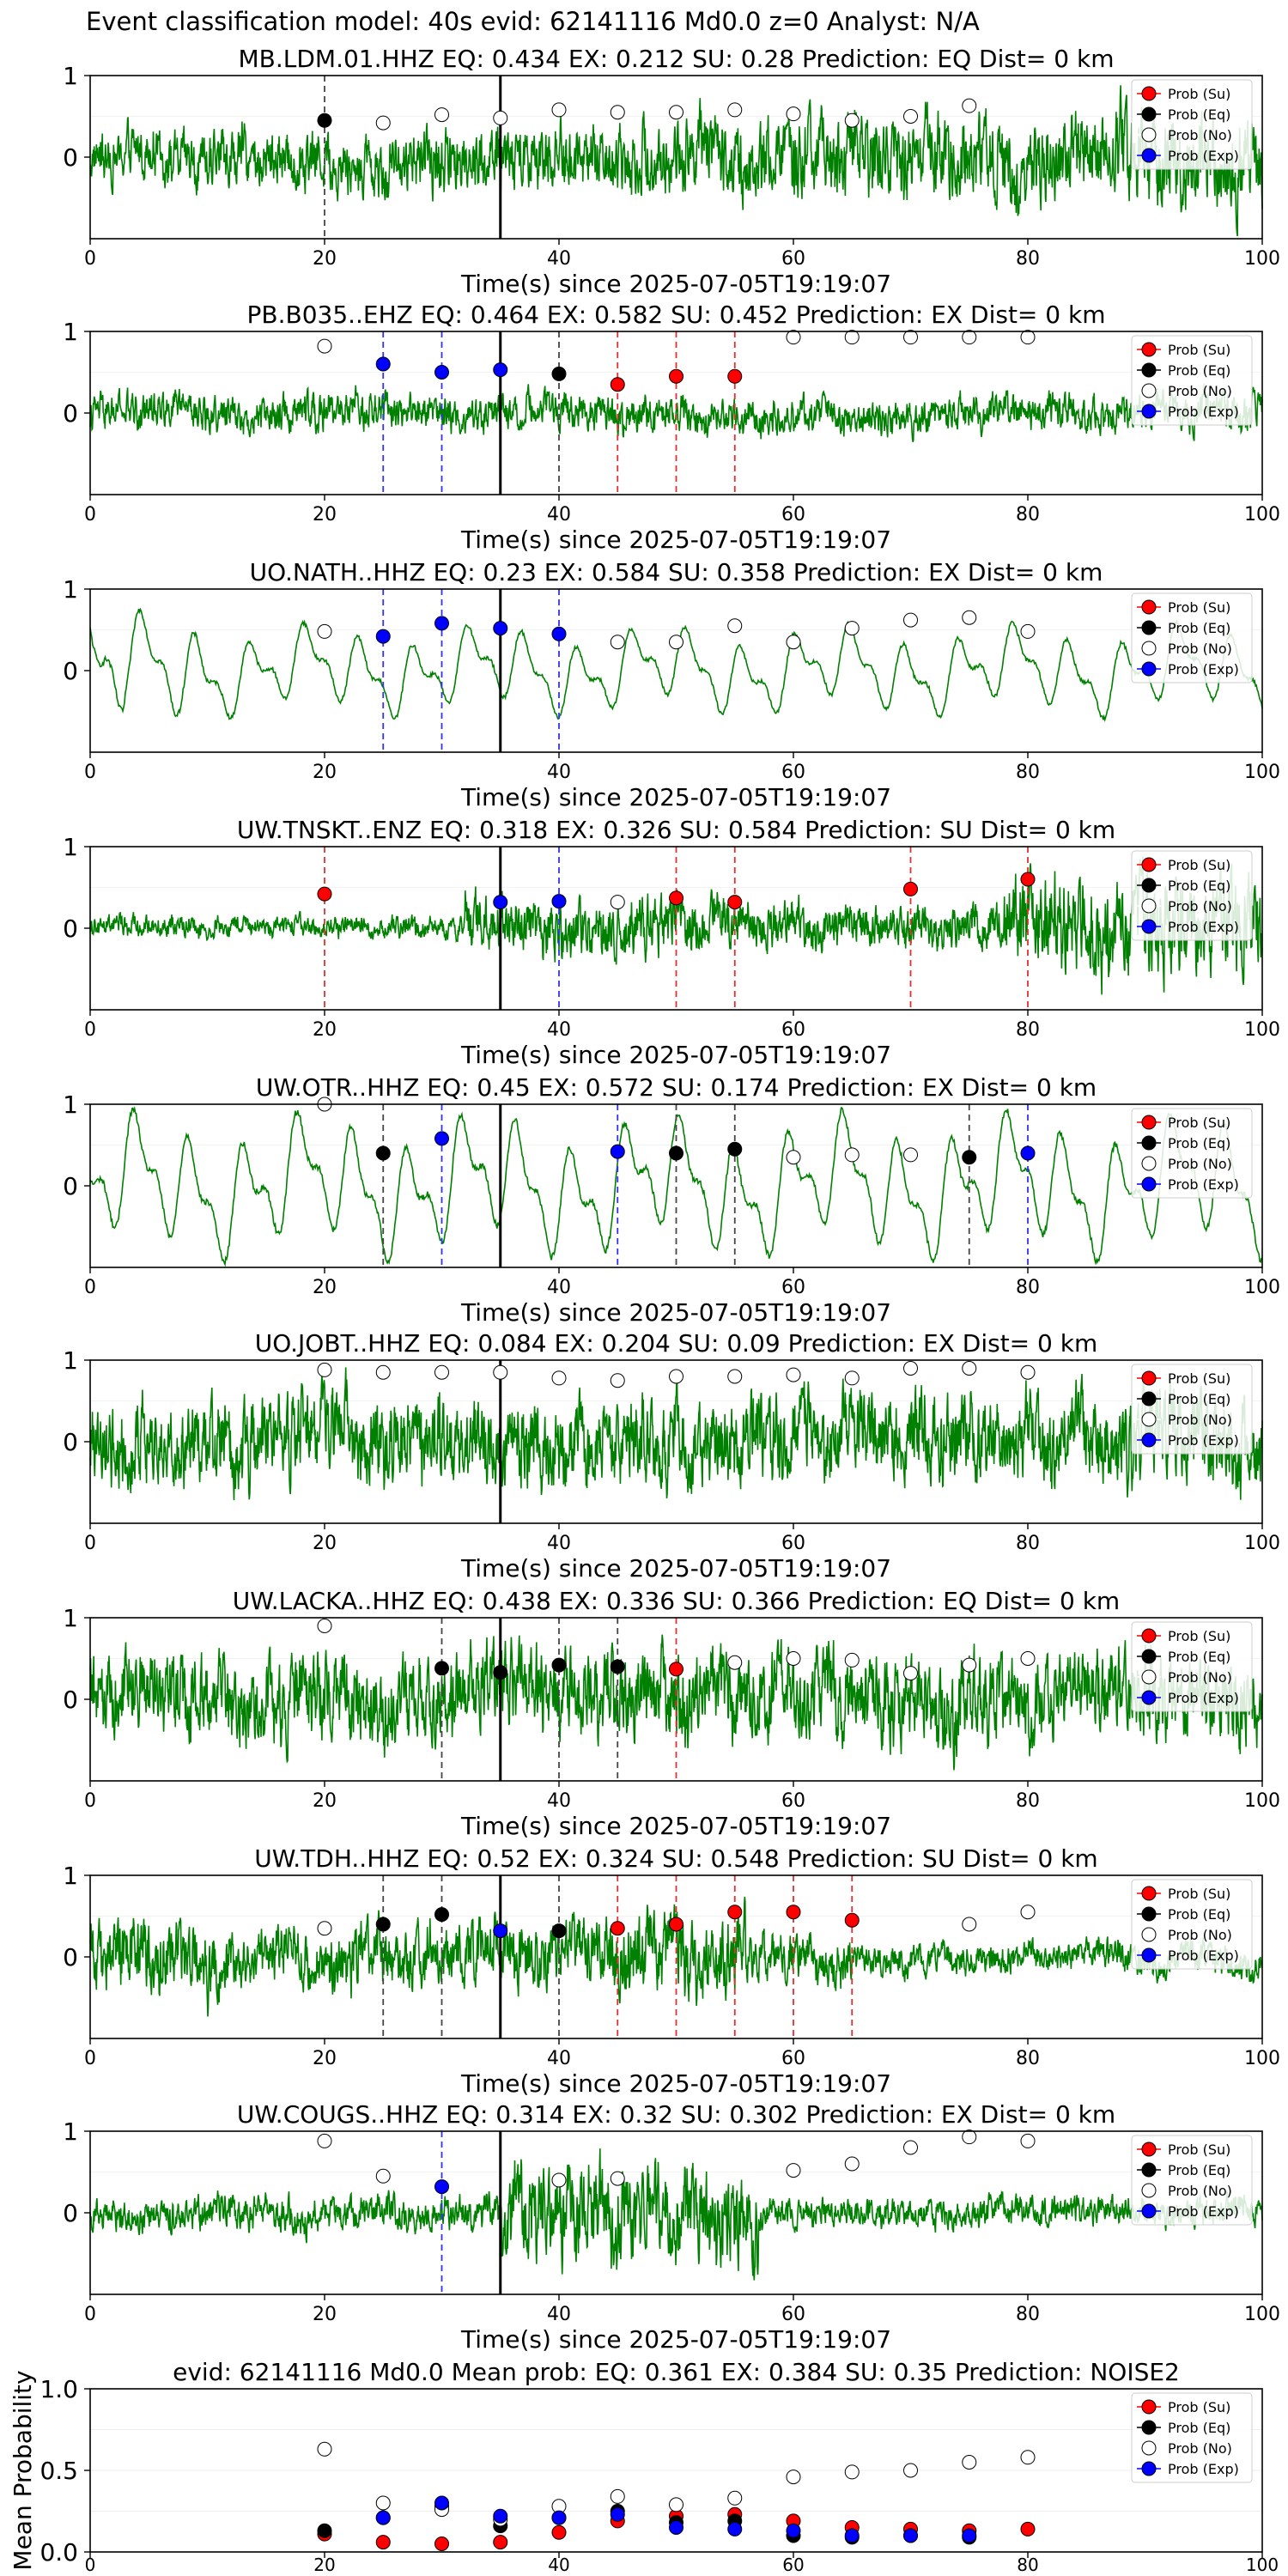 The height and width of the screenshot is (2576, 1288). Describe the element at coordinates (1199, 1378) in the screenshot. I see `legend-label: Prob (Su)` at that location.